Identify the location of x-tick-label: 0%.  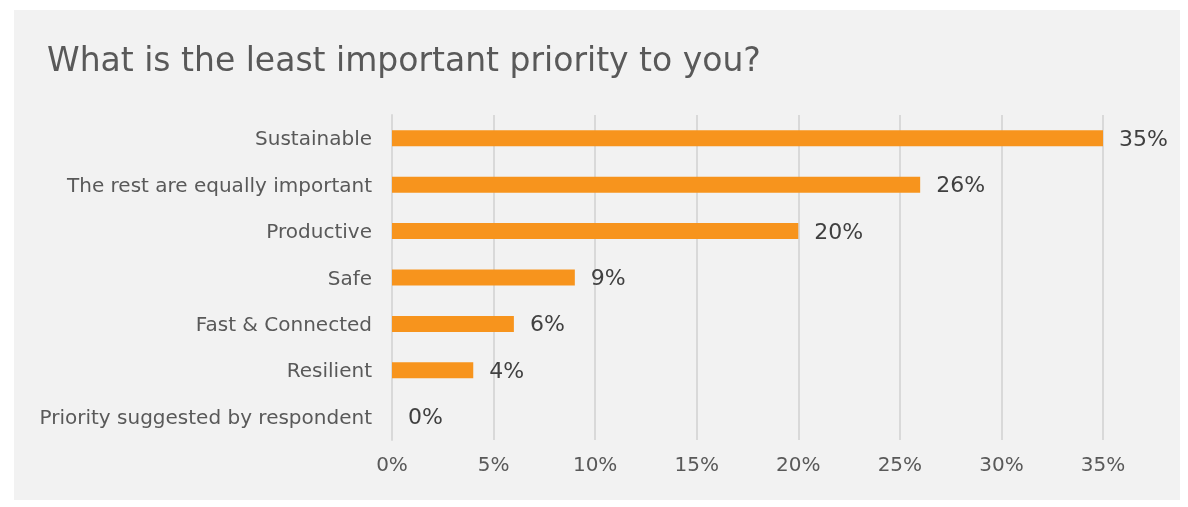
(392, 464).